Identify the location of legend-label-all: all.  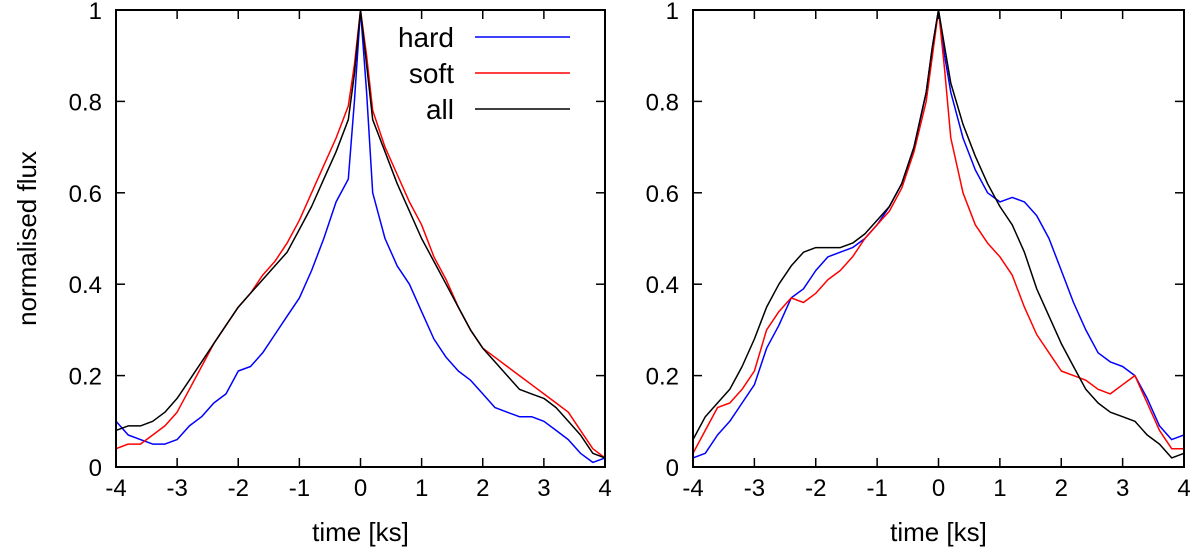
(440, 109).